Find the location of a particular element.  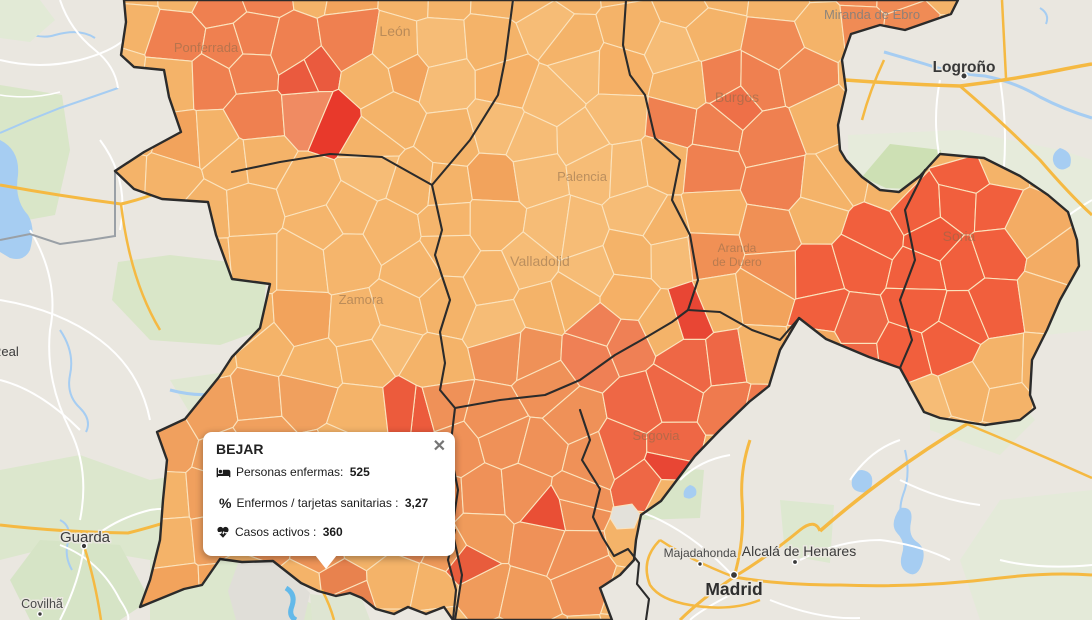

svg-text: Alcalá de Henares is located at coordinates (799, 551).